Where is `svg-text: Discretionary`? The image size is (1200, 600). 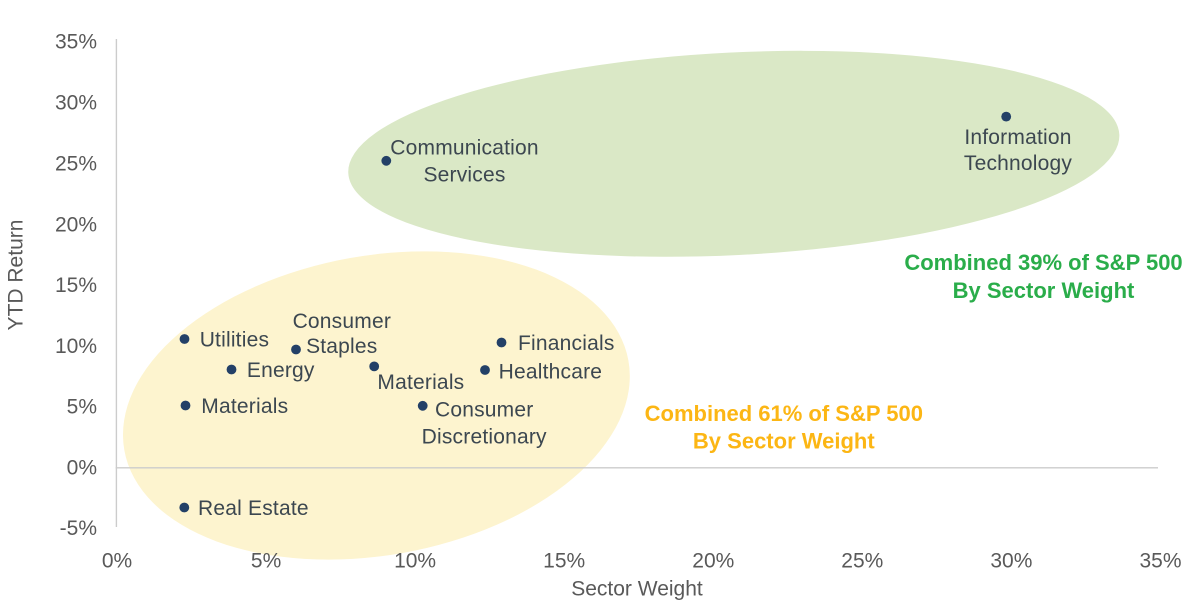
svg-text: Discretionary is located at coordinates (484, 437).